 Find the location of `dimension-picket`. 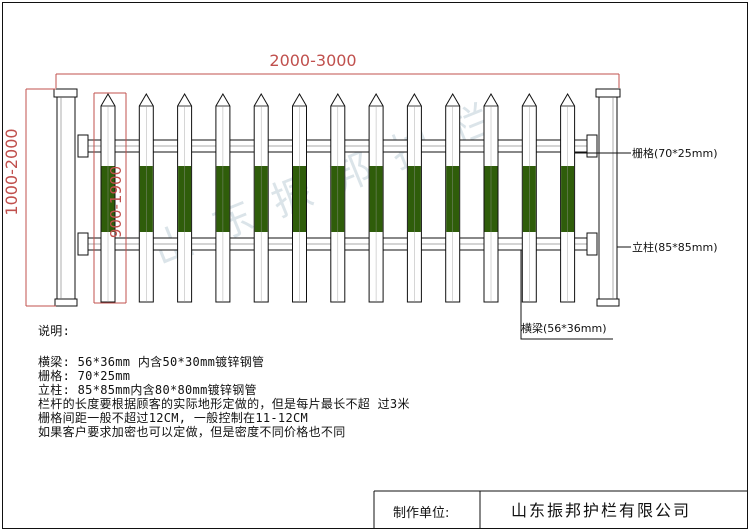

dimension-picket is located at coordinates (110, 198).